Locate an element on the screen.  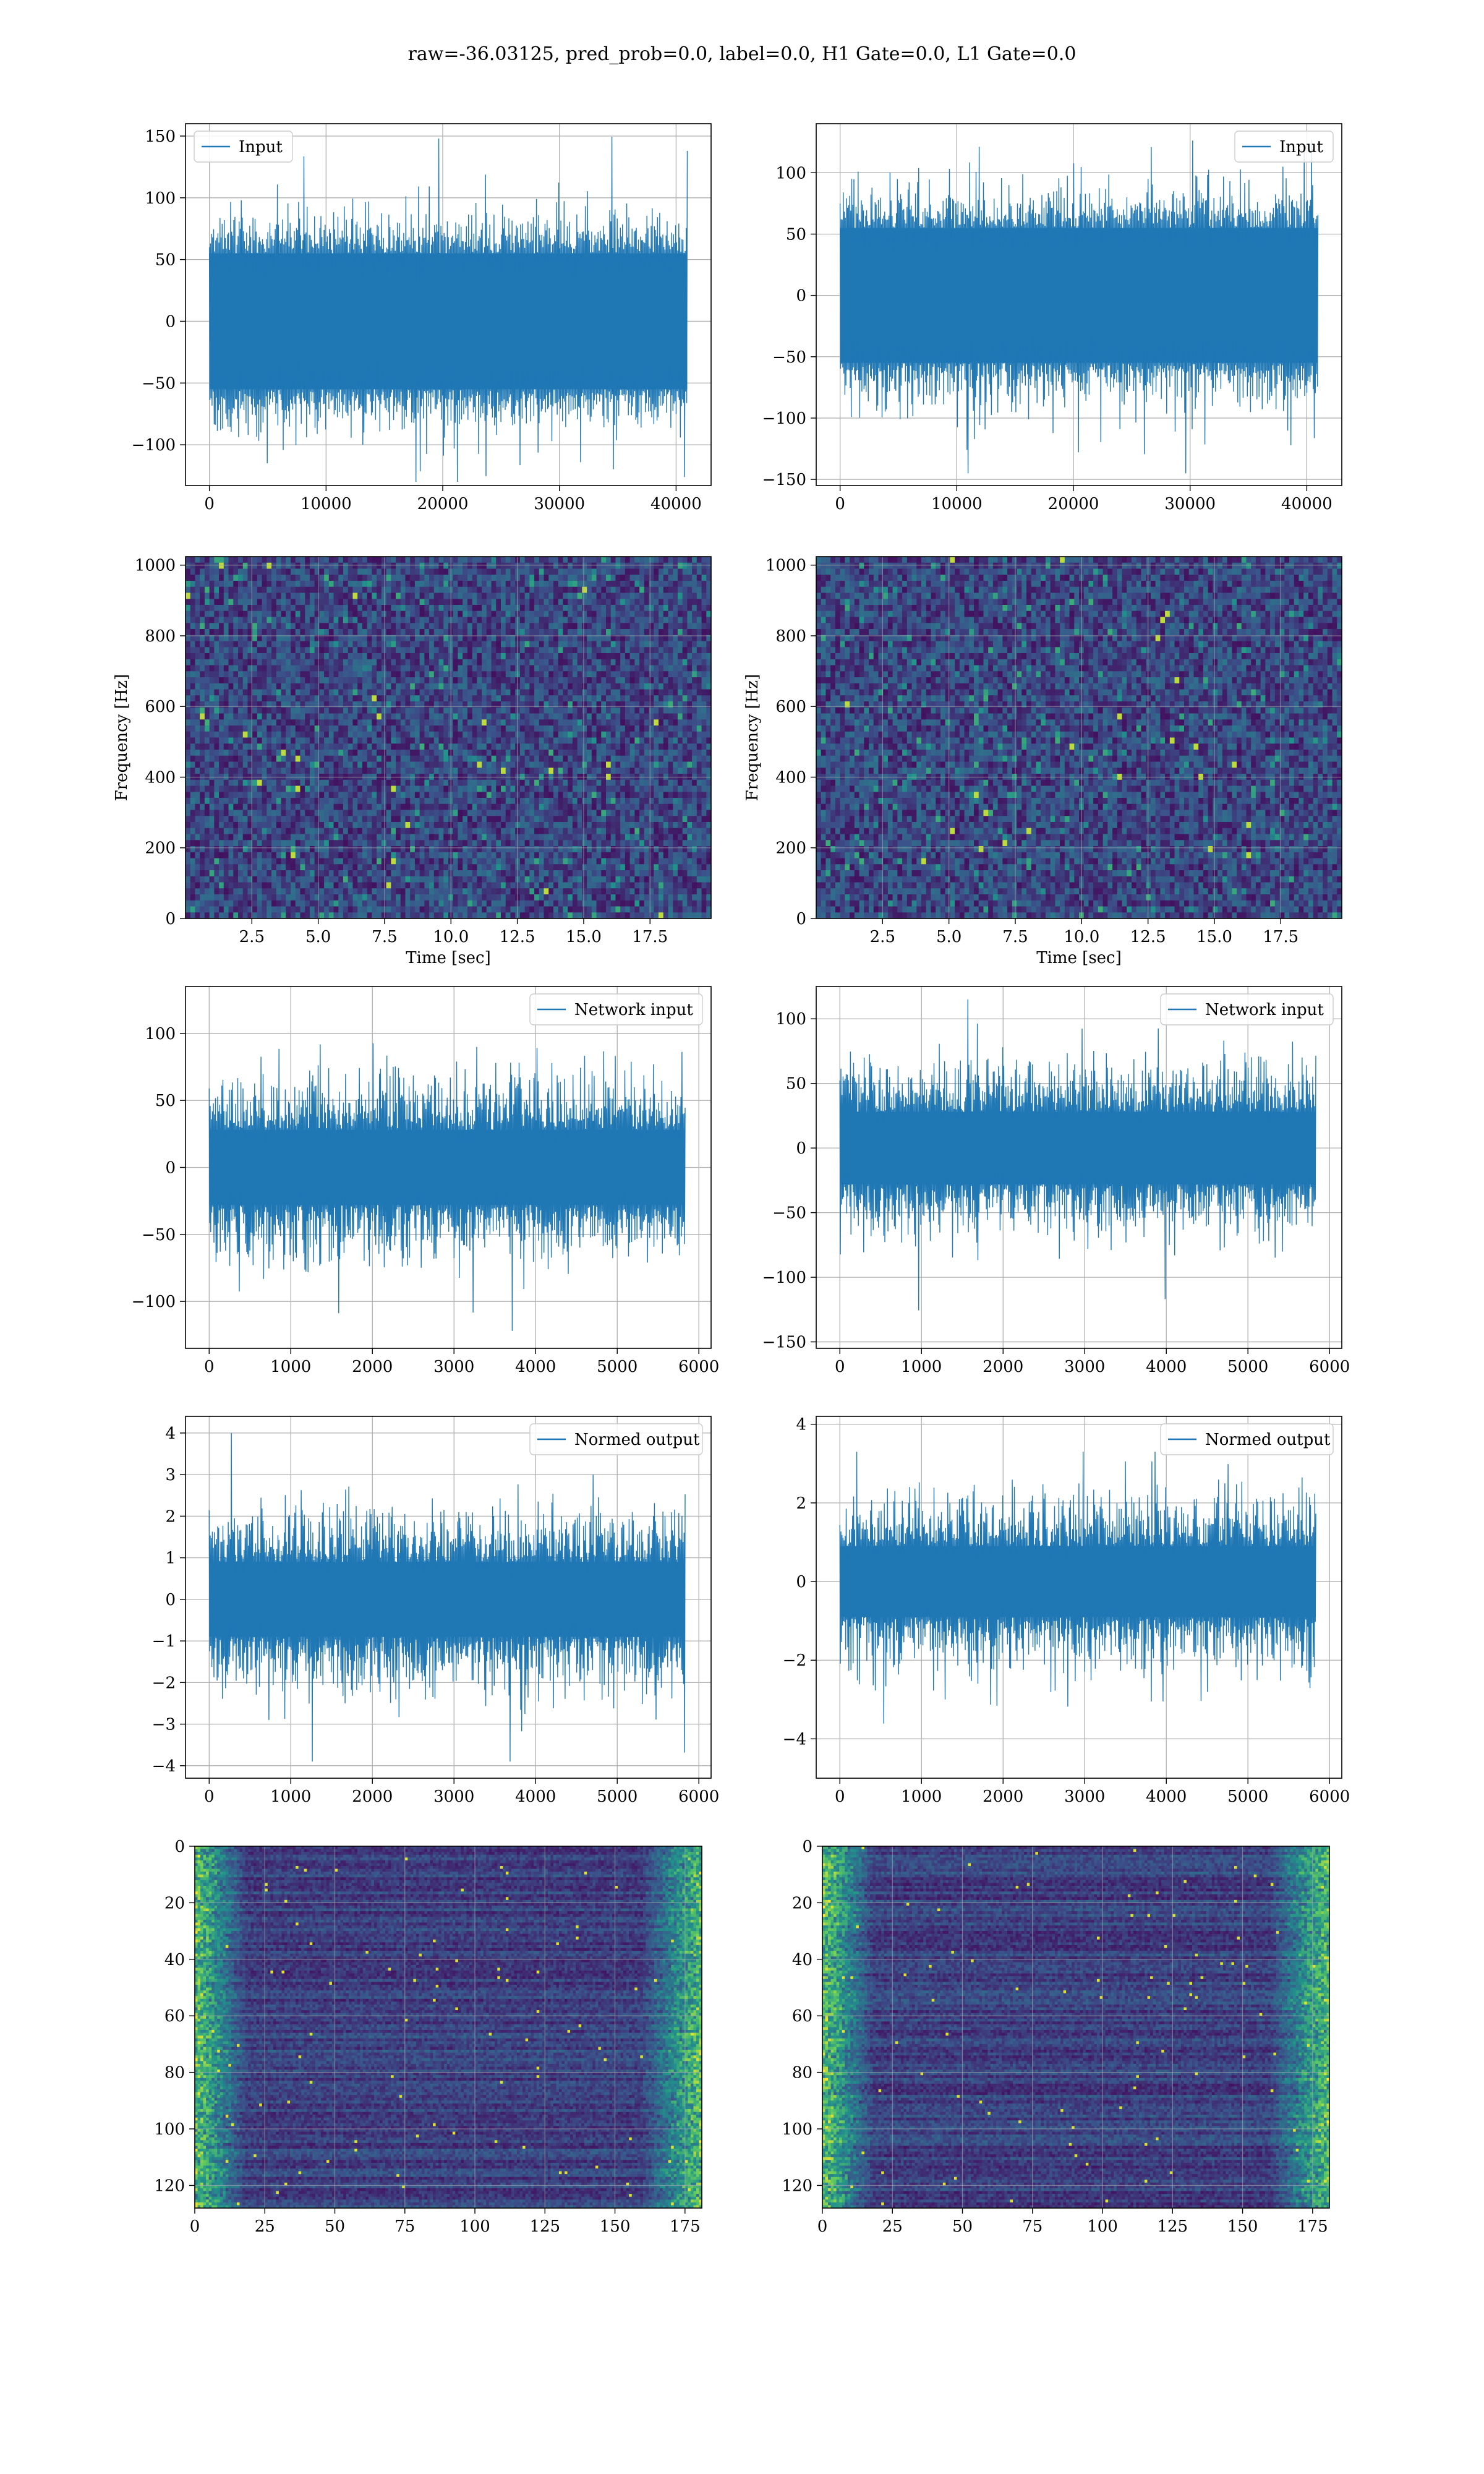
network-input-l1-ytick-label: 100 is located at coordinates (790, 1019).